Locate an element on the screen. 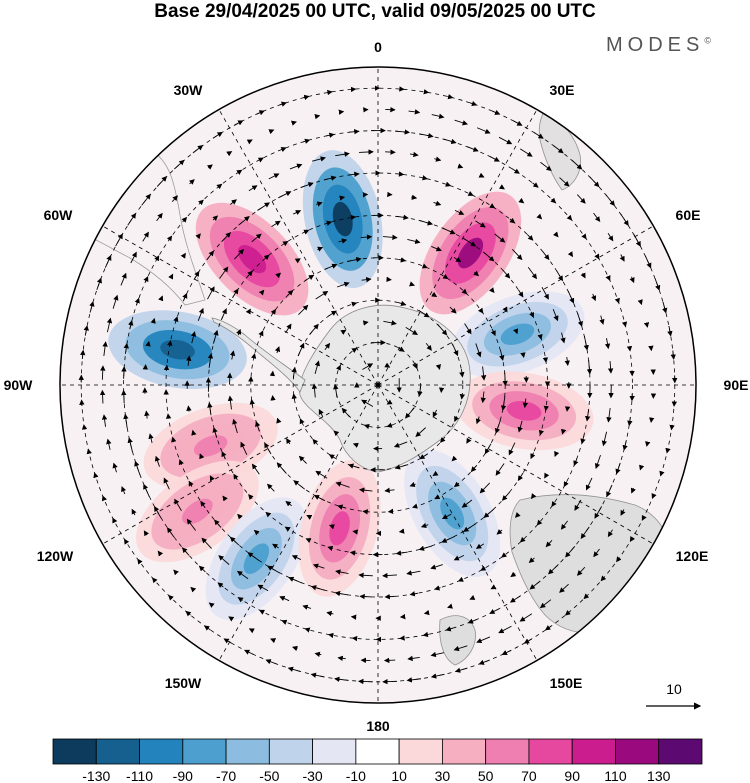  colorbar: -130 -110 -90 -70 -50 -30 -10 10 30 50 70 90 110 130 is located at coordinates (377, 760).